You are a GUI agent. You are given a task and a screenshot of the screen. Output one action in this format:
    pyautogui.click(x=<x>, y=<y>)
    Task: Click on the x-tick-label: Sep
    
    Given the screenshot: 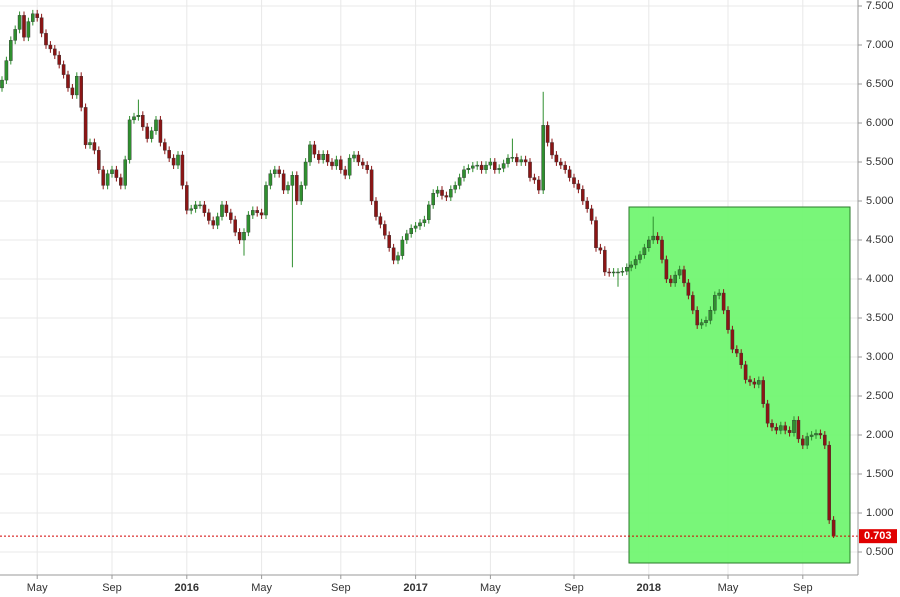 What is the action you would take?
    pyautogui.click(x=574, y=588)
    